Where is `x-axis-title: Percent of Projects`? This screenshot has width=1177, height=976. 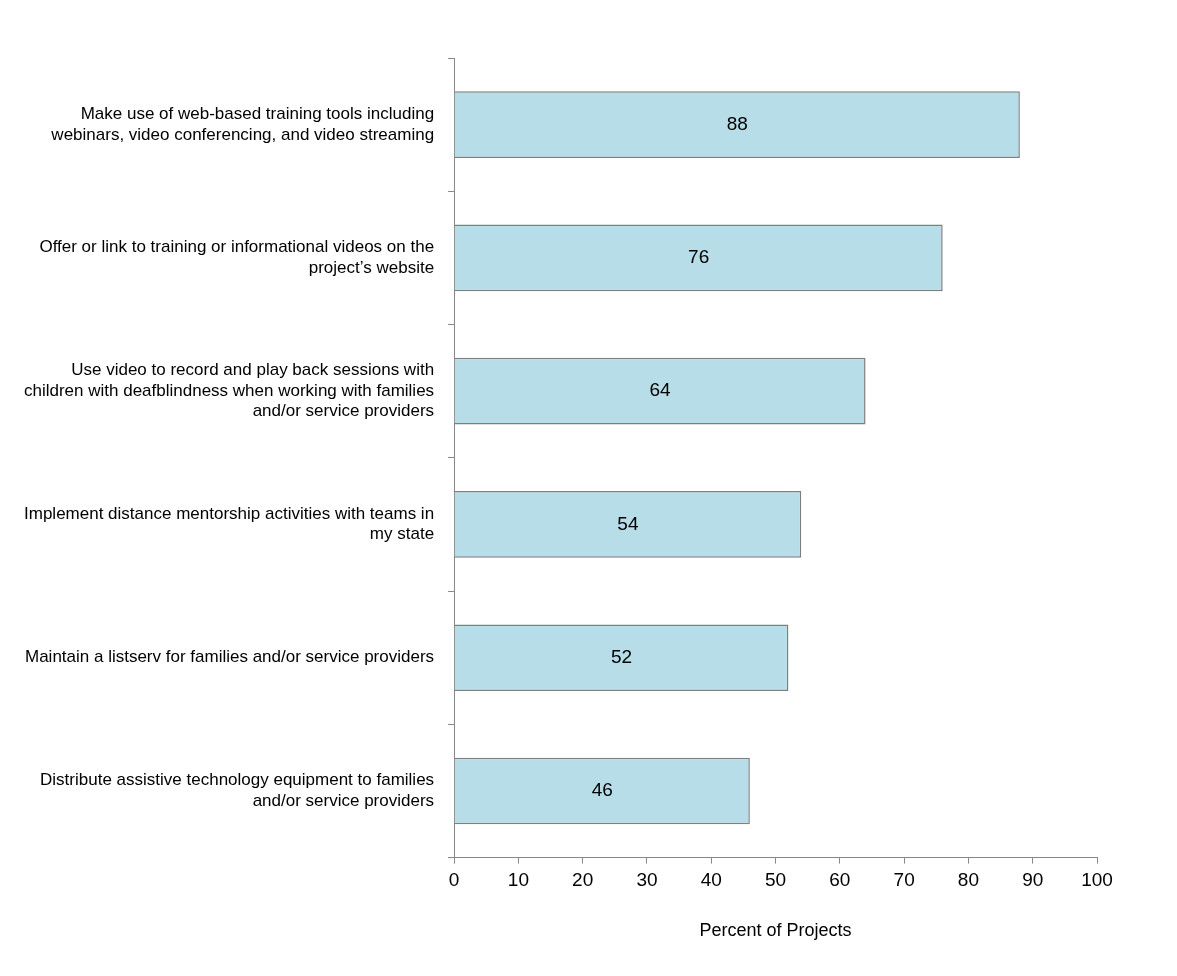 x-axis-title: Percent of Projects is located at coordinates (775, 930).